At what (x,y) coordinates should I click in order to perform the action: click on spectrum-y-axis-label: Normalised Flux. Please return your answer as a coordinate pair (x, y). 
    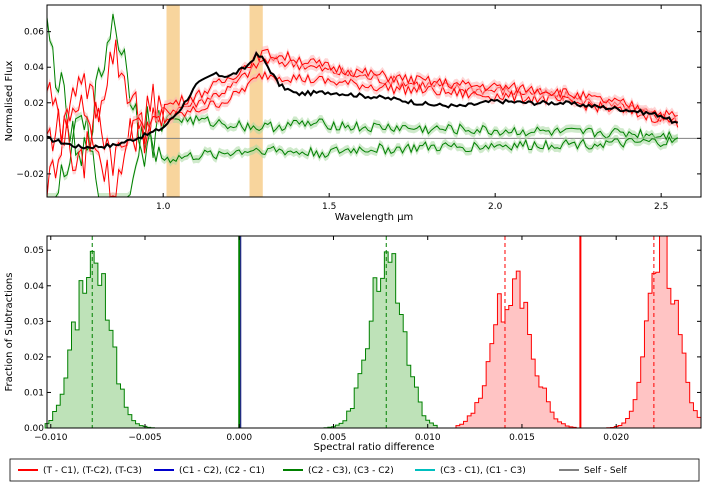
    Looking at the image, I should click on (9, 101).